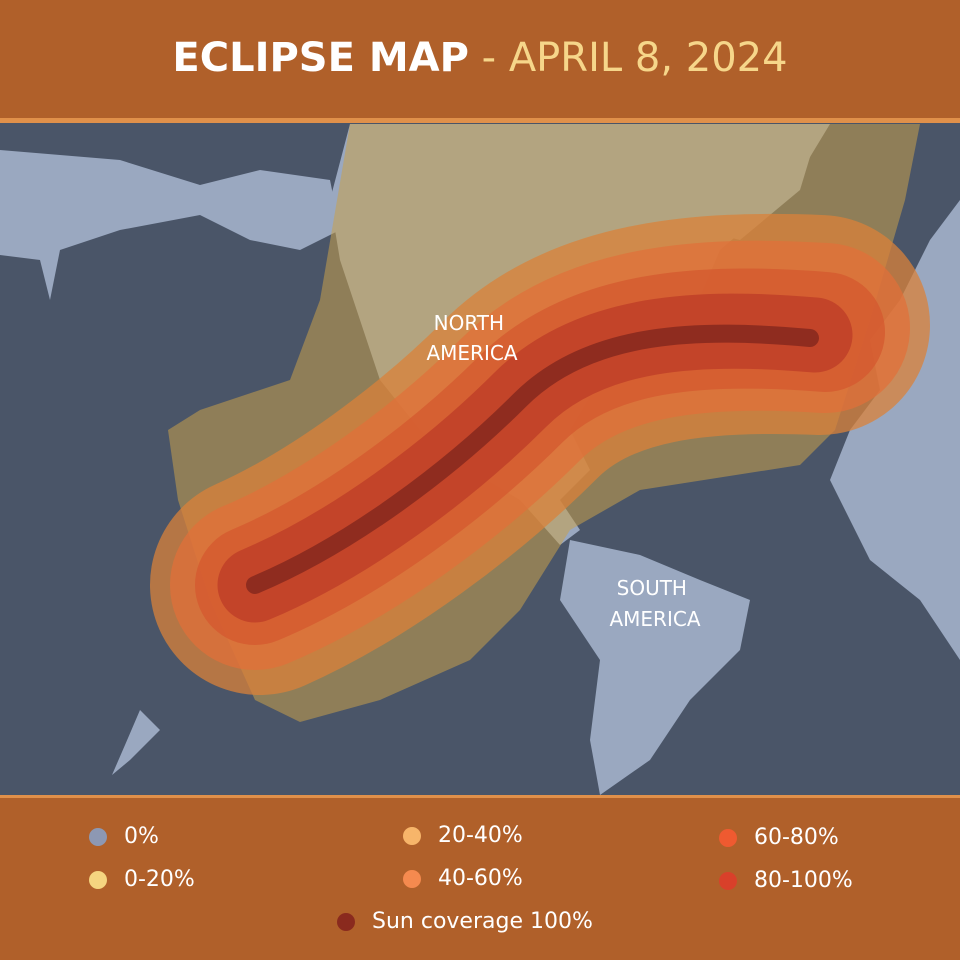 The height and width of the screenshot is (960, 960). I want to click on legend-label: 40-60%, so click(480, 878).